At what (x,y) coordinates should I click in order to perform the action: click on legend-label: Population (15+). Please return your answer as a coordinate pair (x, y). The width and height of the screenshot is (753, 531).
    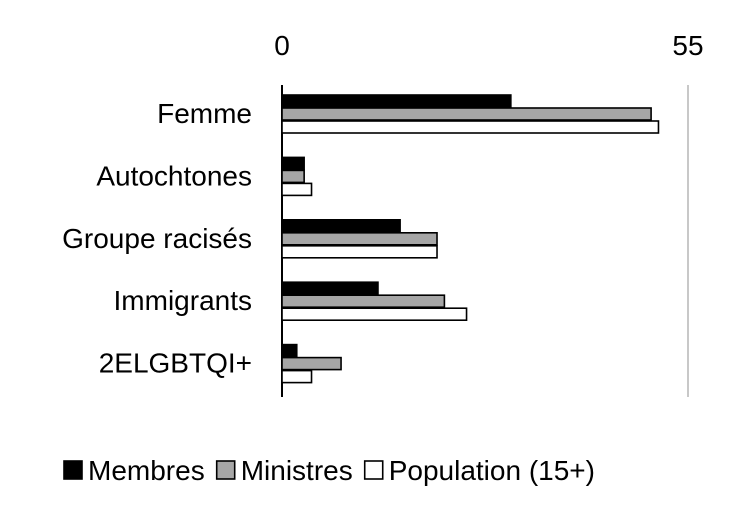
    Looking at the image, I should click on (492, 470).